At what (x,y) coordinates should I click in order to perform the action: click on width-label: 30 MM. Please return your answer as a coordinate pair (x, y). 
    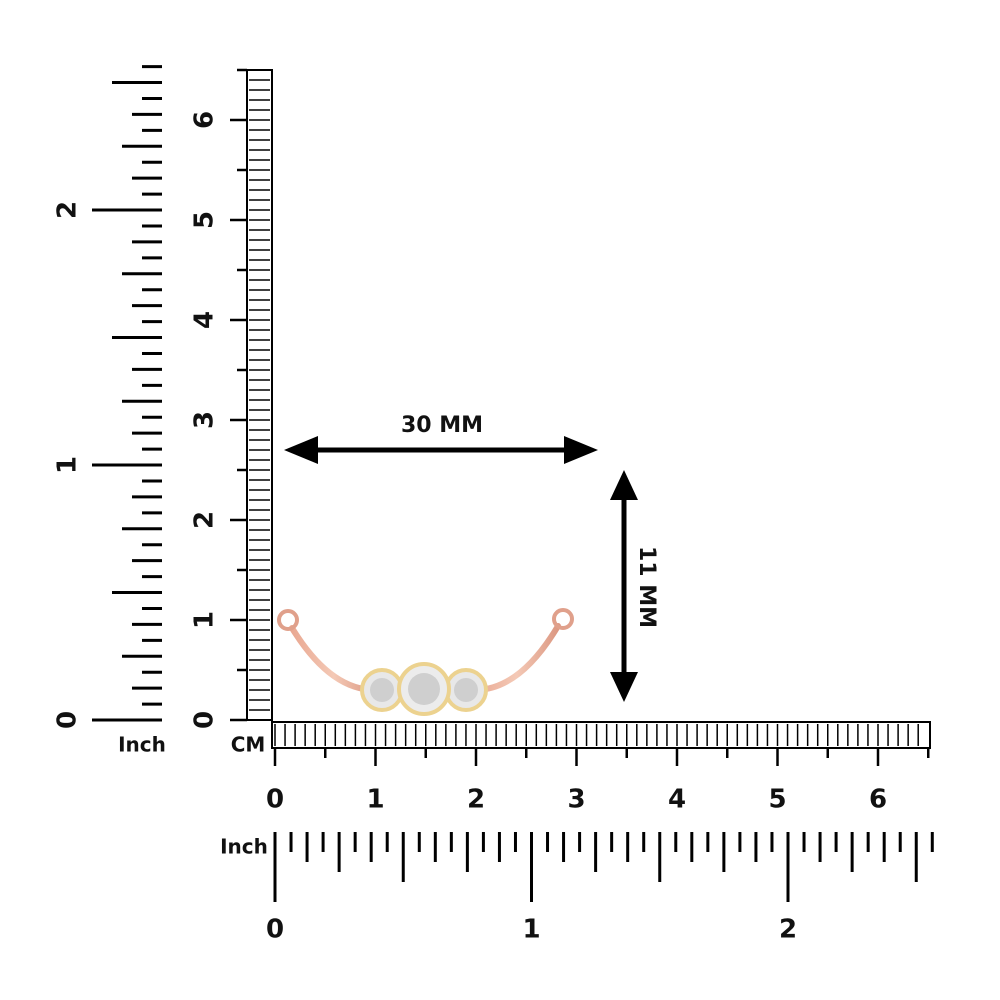
    Looking at the image, I should click on (442, 425).